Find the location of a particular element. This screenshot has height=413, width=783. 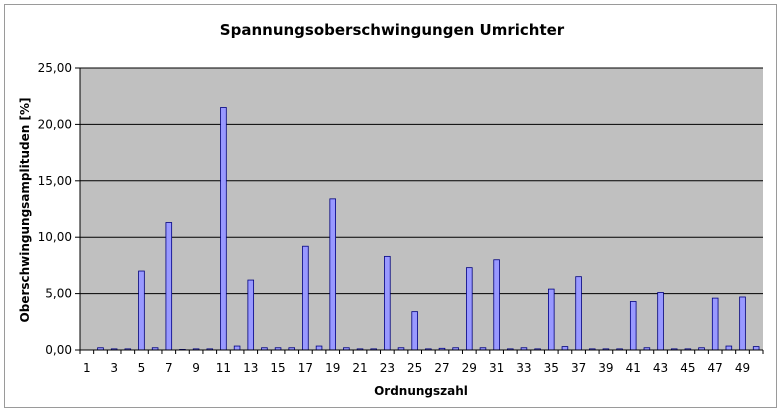

x-tick-label: 37 is located at coordinates (578, 368).